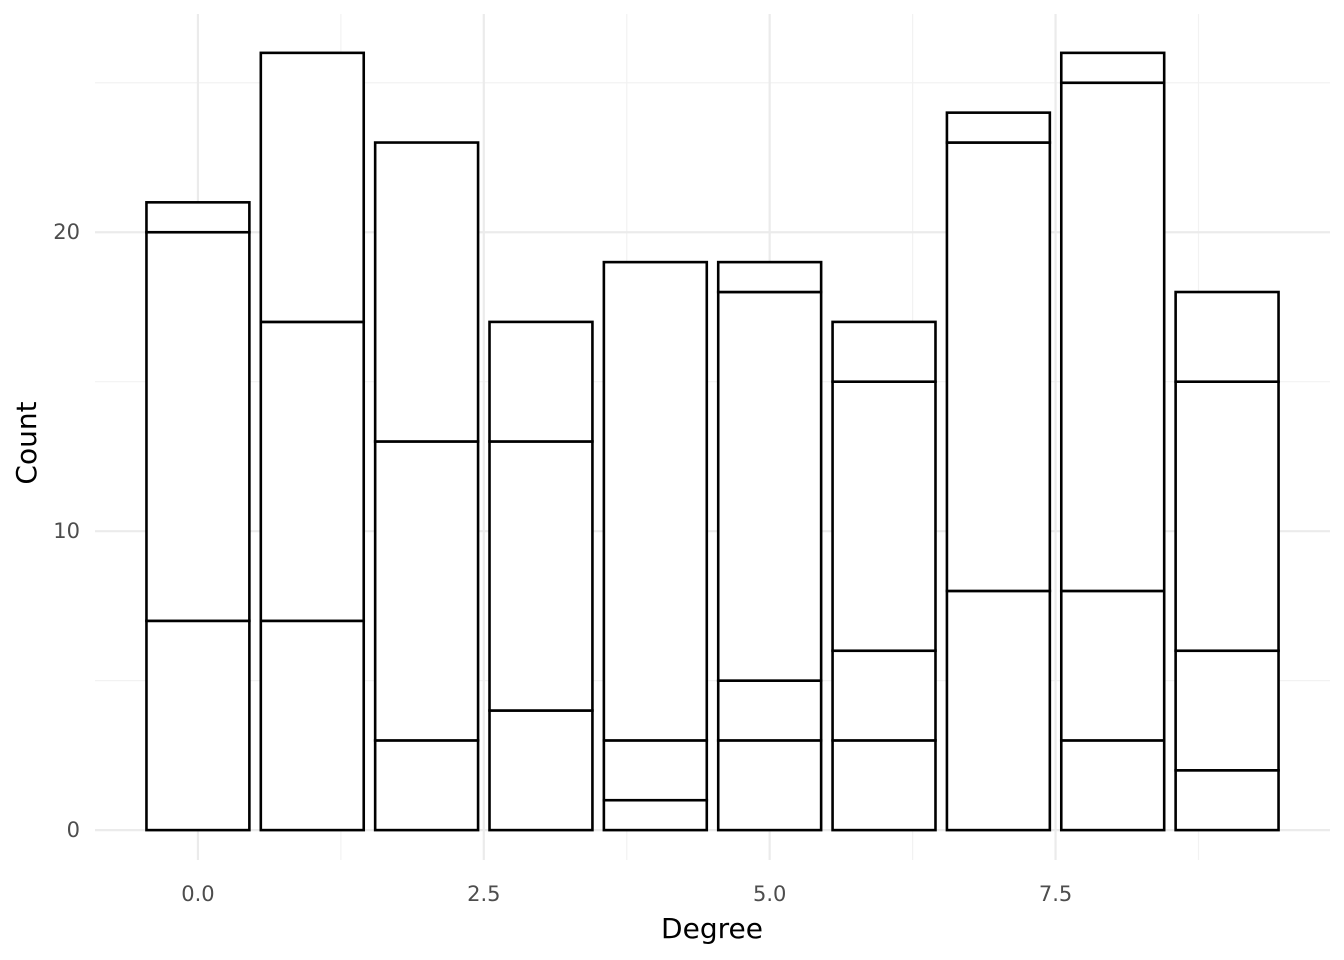  I want to click on x-tick-label: 7.5, so click(1055, 894).